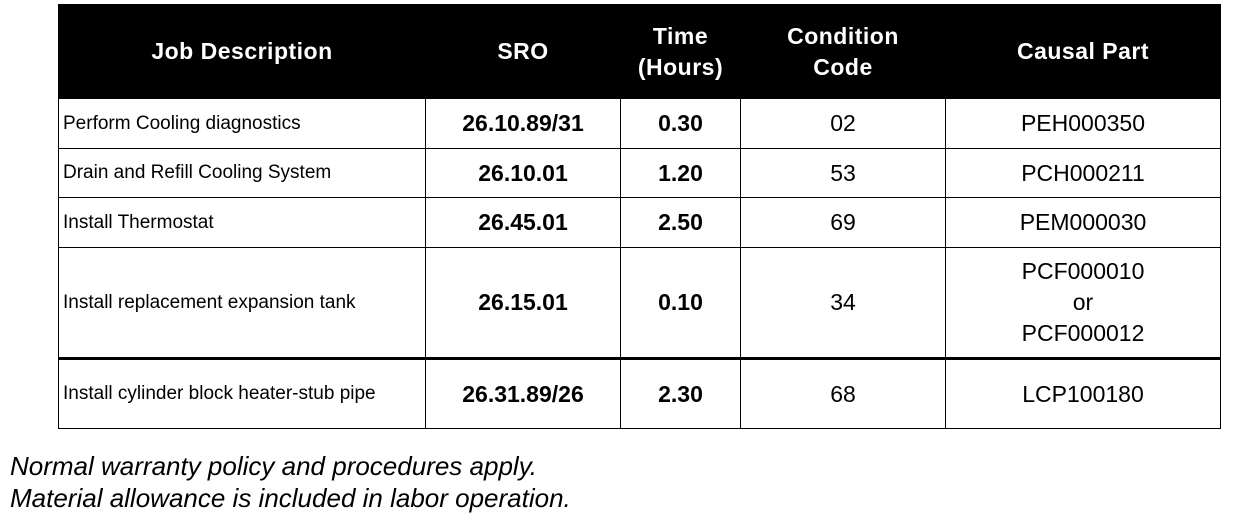 The image size is (1248, 522). What do you see at coordinates (219, 393) in the screenshot?
I see `job-description: Install cylinder block heater-stub pipe` at bounding box center [219, 393].